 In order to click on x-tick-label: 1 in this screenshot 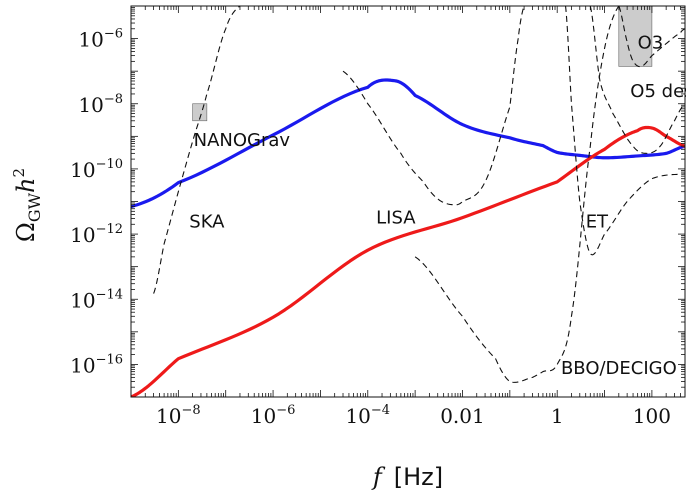, I will do `click(557, 416)`.